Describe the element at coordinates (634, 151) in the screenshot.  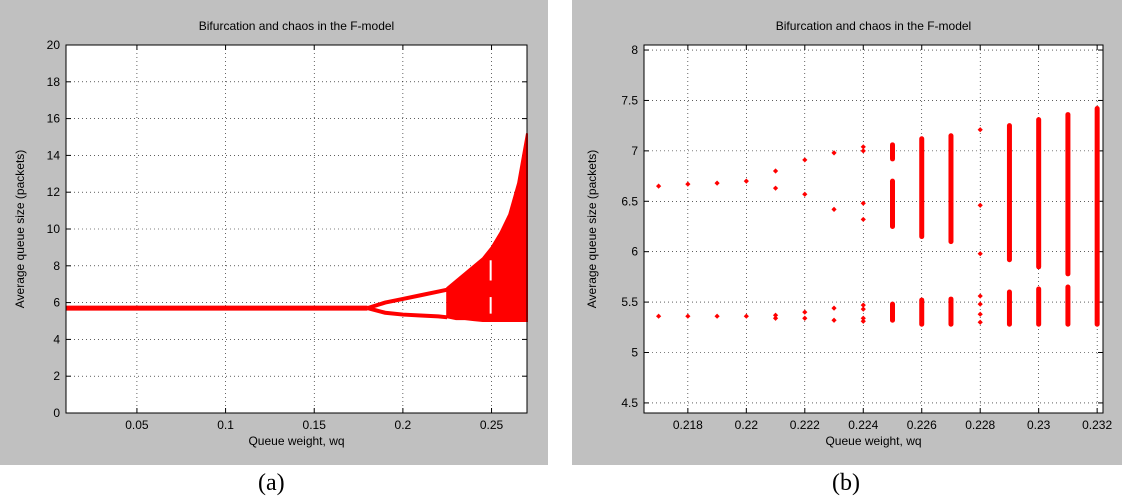
I see `y-tick-label: 7` at that location.